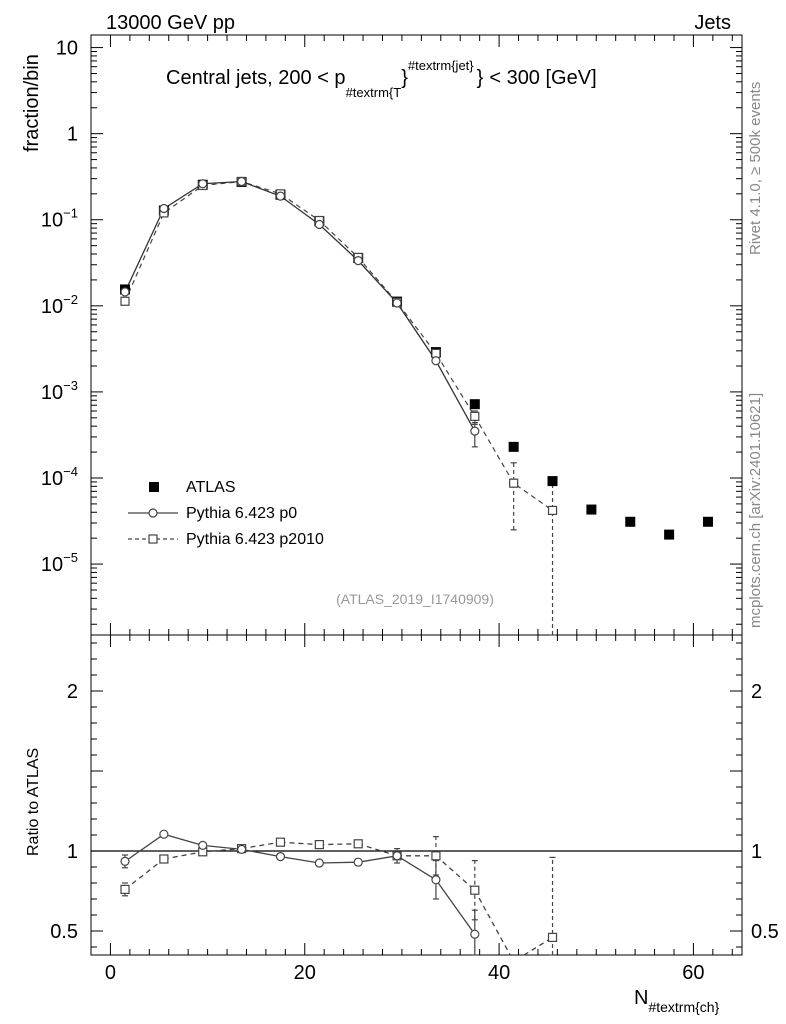  I want to click on main-y-tick-label: 10⁻², so click(59, 305).